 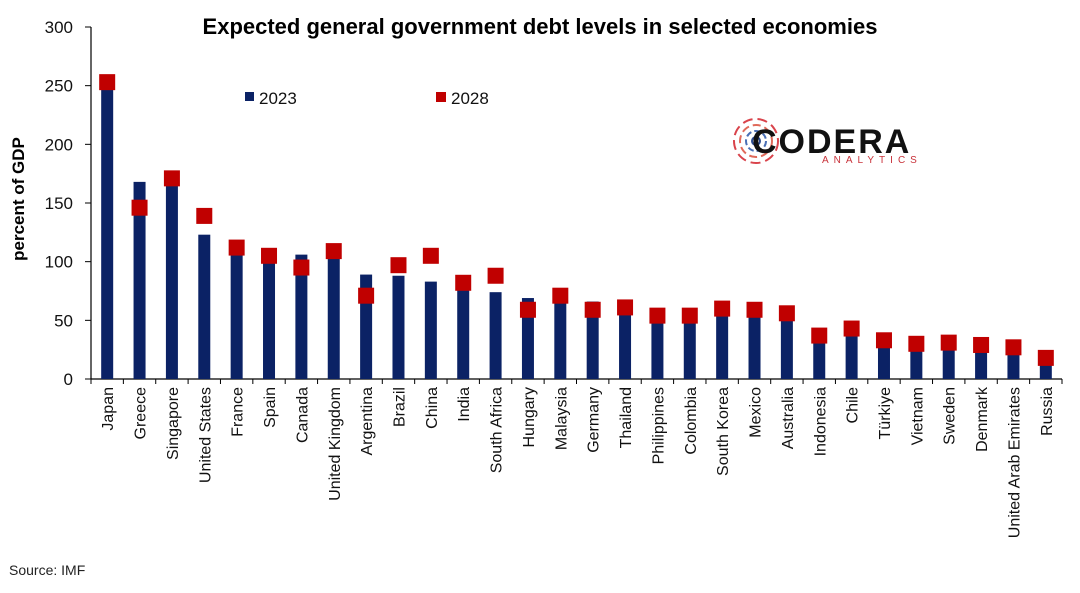 I want to click on x-tick-label: Sweden, so click(x=950, y=416).